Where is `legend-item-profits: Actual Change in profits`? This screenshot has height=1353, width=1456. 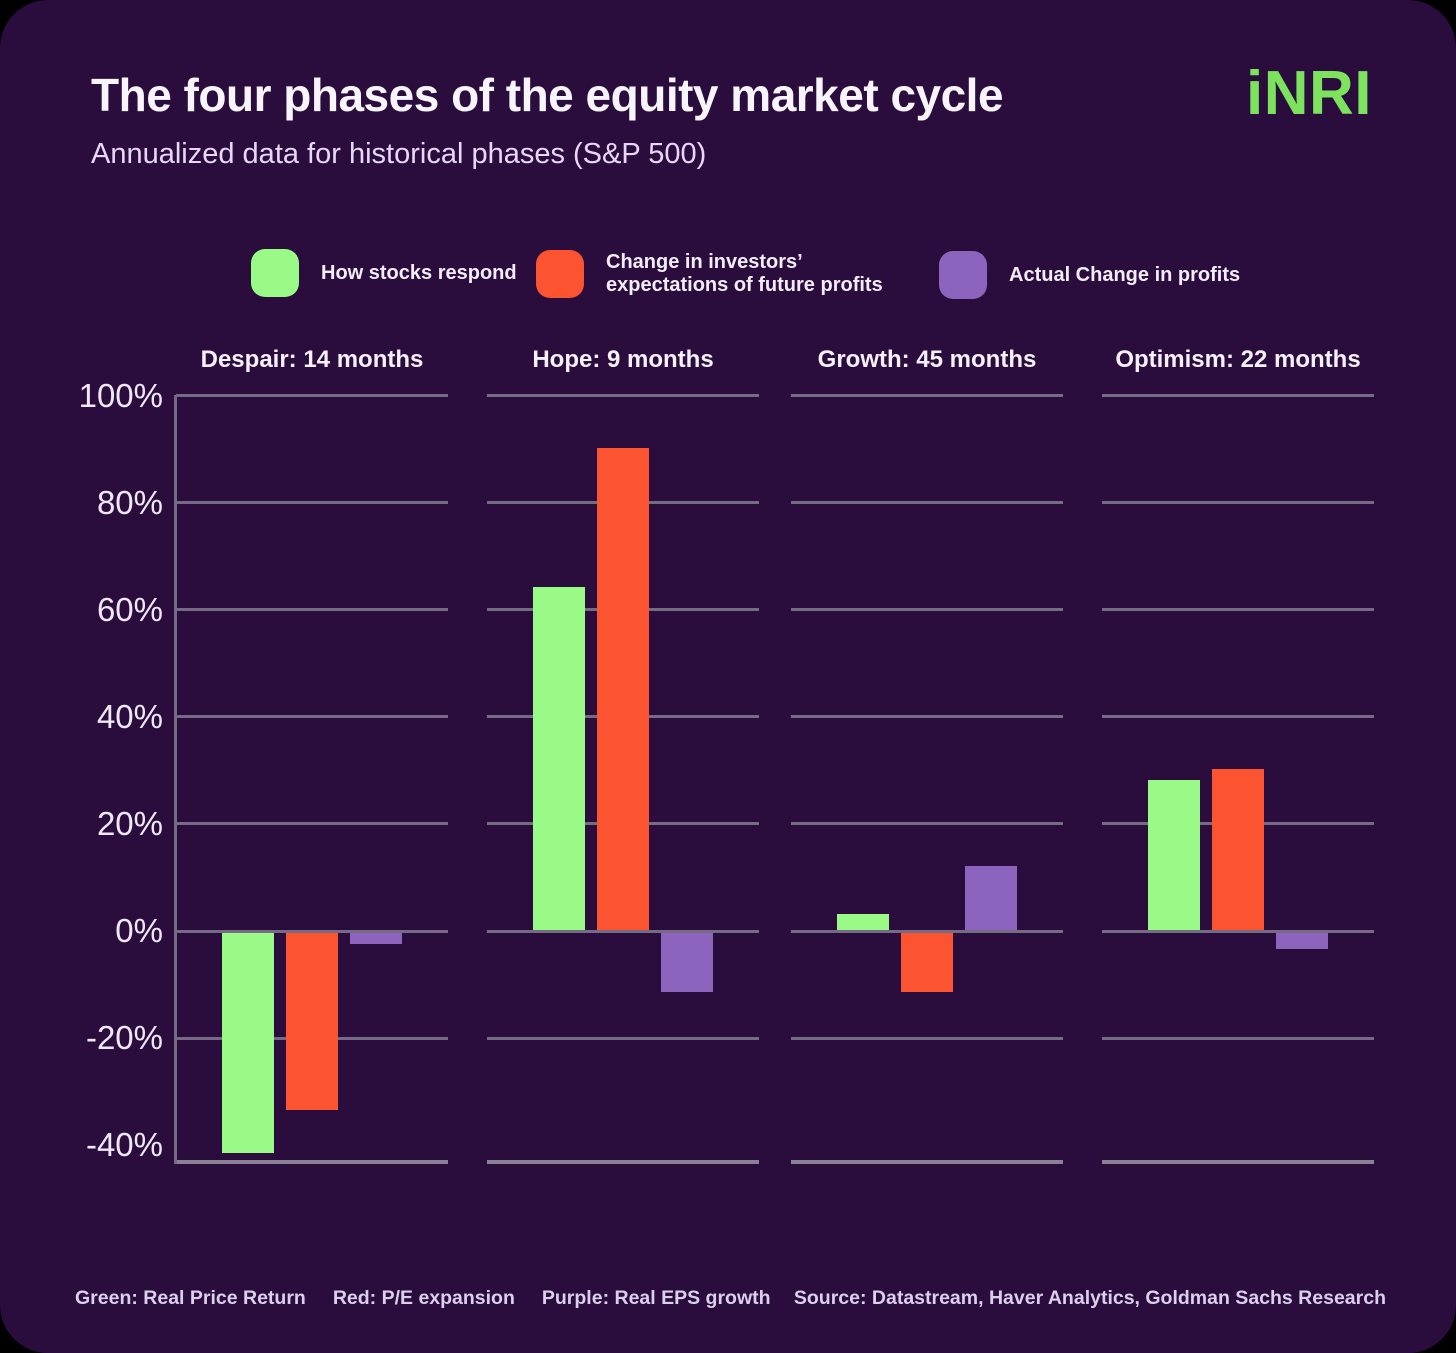 legend-item-profits: Actual Change in profits is located at coordinates (1089, 275).